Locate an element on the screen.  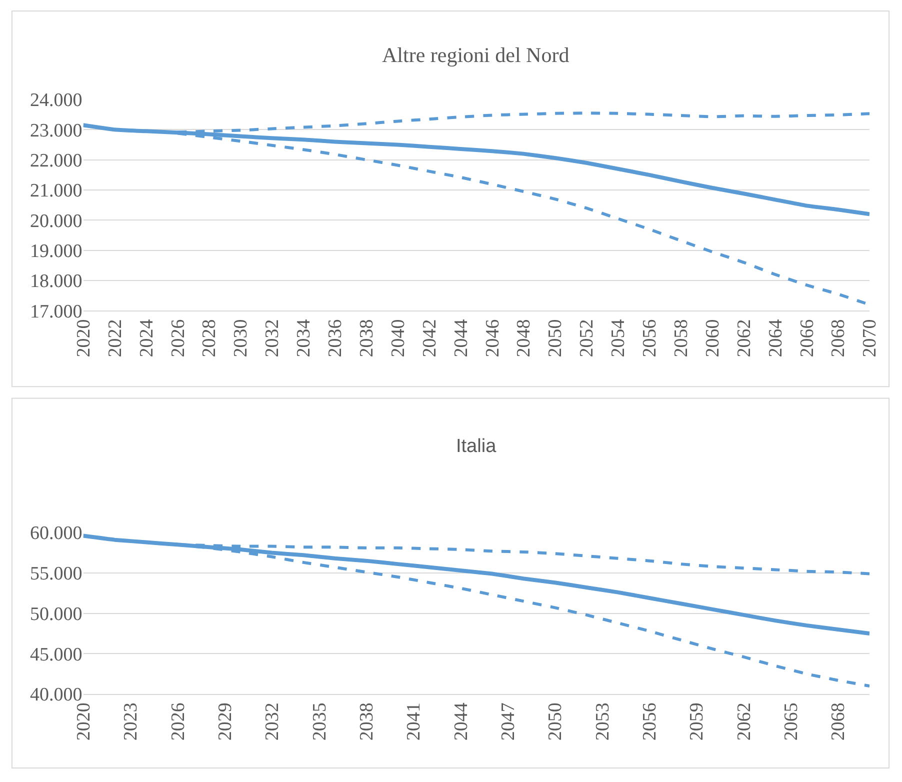
x-tick-label: 2054 is located at coordinates (619, 338).